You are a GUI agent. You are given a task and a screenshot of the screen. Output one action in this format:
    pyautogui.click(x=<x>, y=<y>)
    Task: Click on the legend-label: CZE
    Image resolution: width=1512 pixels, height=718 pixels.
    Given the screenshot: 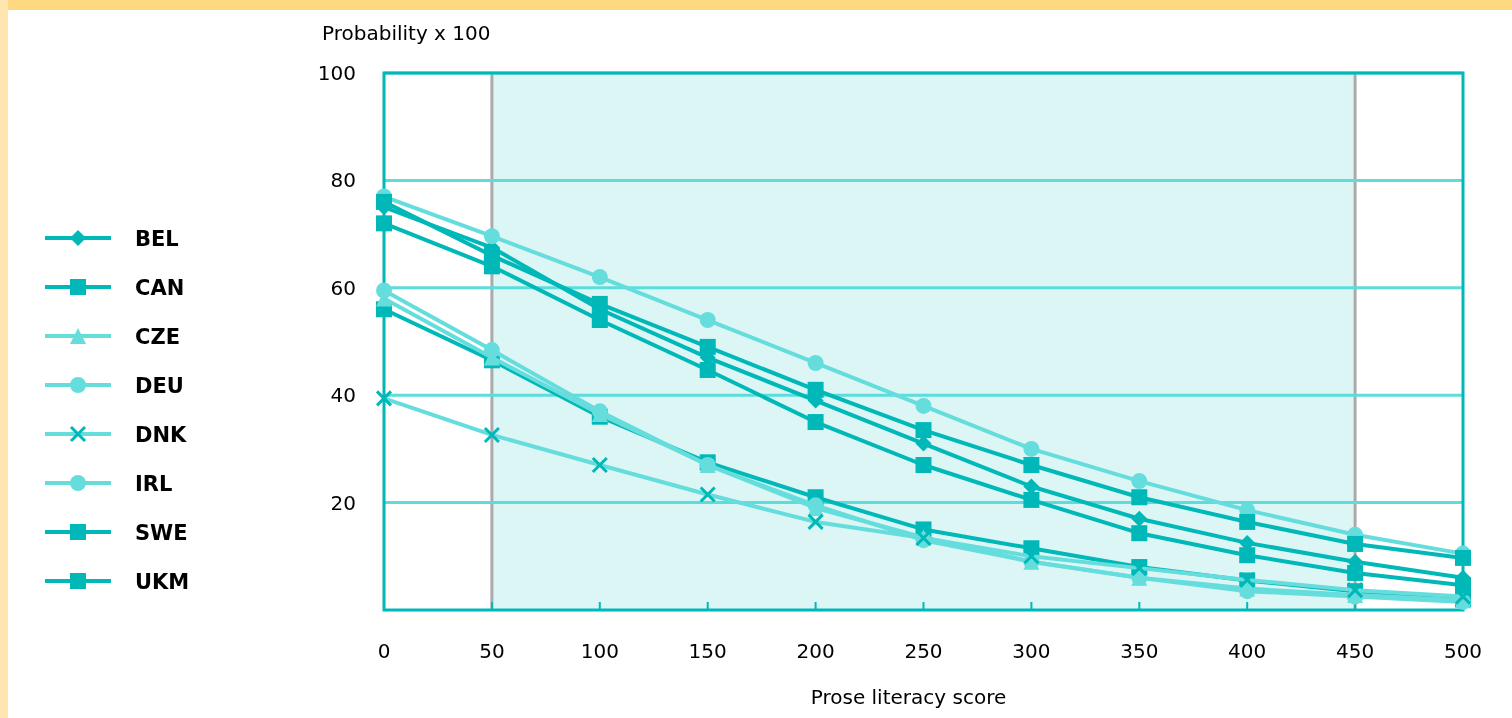 What is the action you would take?
    pyautogui.click(x=157, y=337)
    